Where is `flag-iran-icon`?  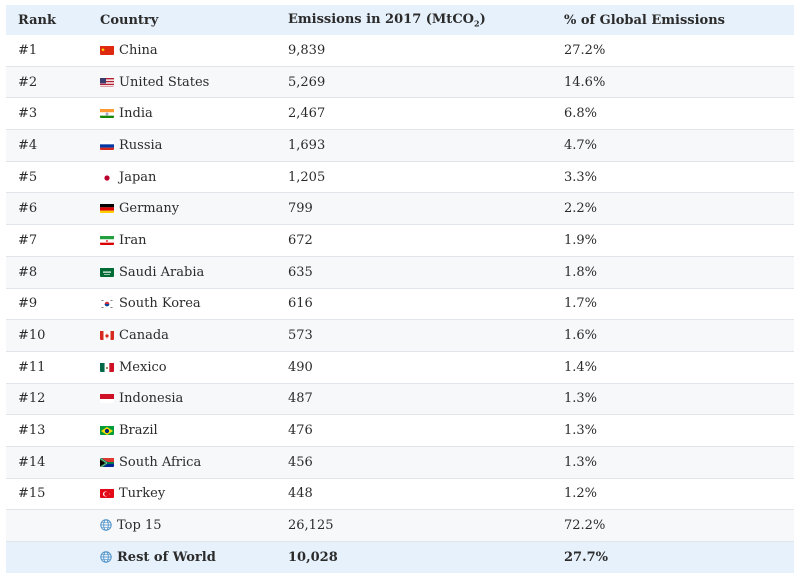
flag-iran-icon is located at coordinates (107, 240).